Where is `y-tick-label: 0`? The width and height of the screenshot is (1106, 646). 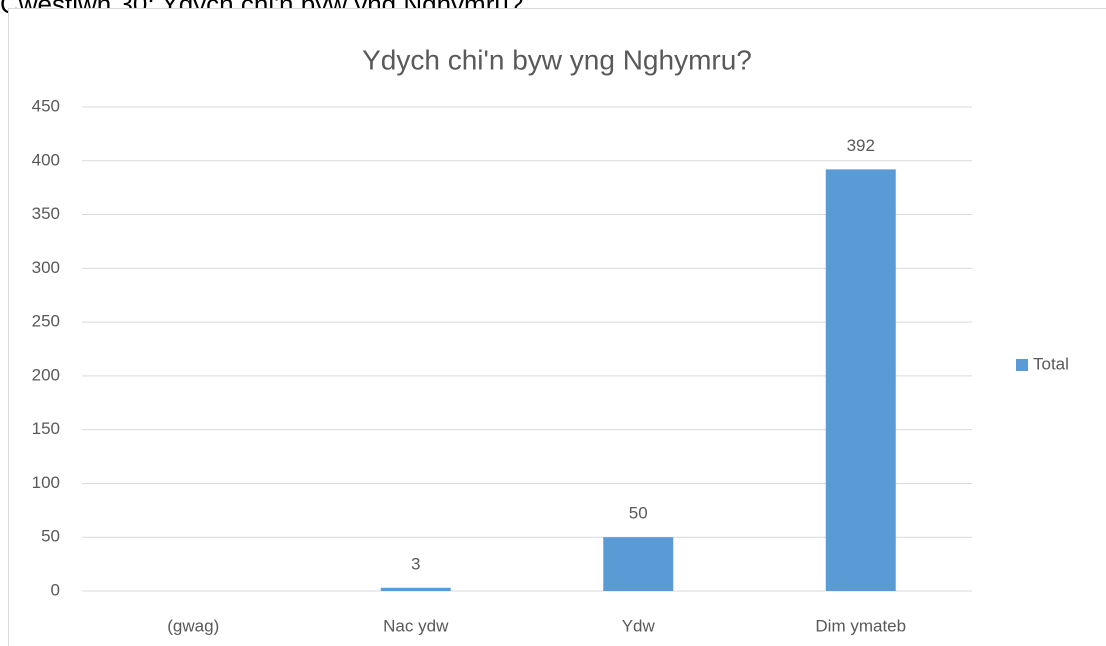
y-tick-label: 0 is located at coordinates (55, 589).